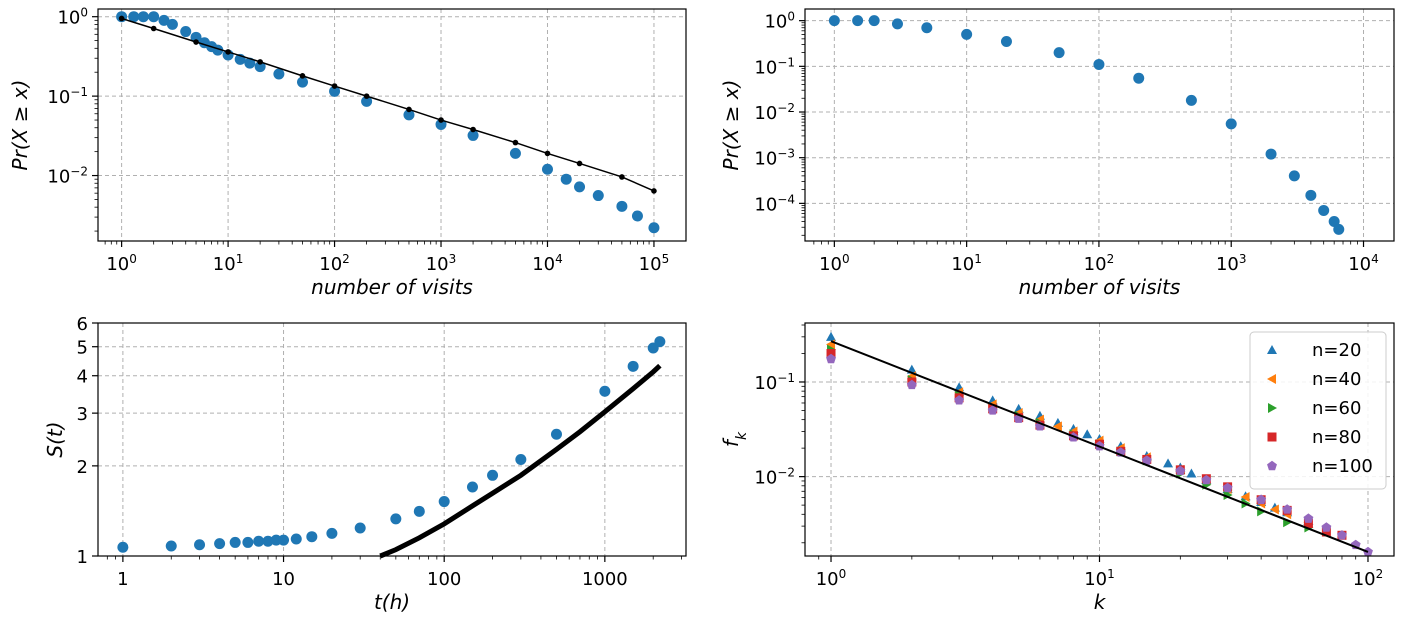  I want to click on y-tick-label: 2, so click(82, 467).